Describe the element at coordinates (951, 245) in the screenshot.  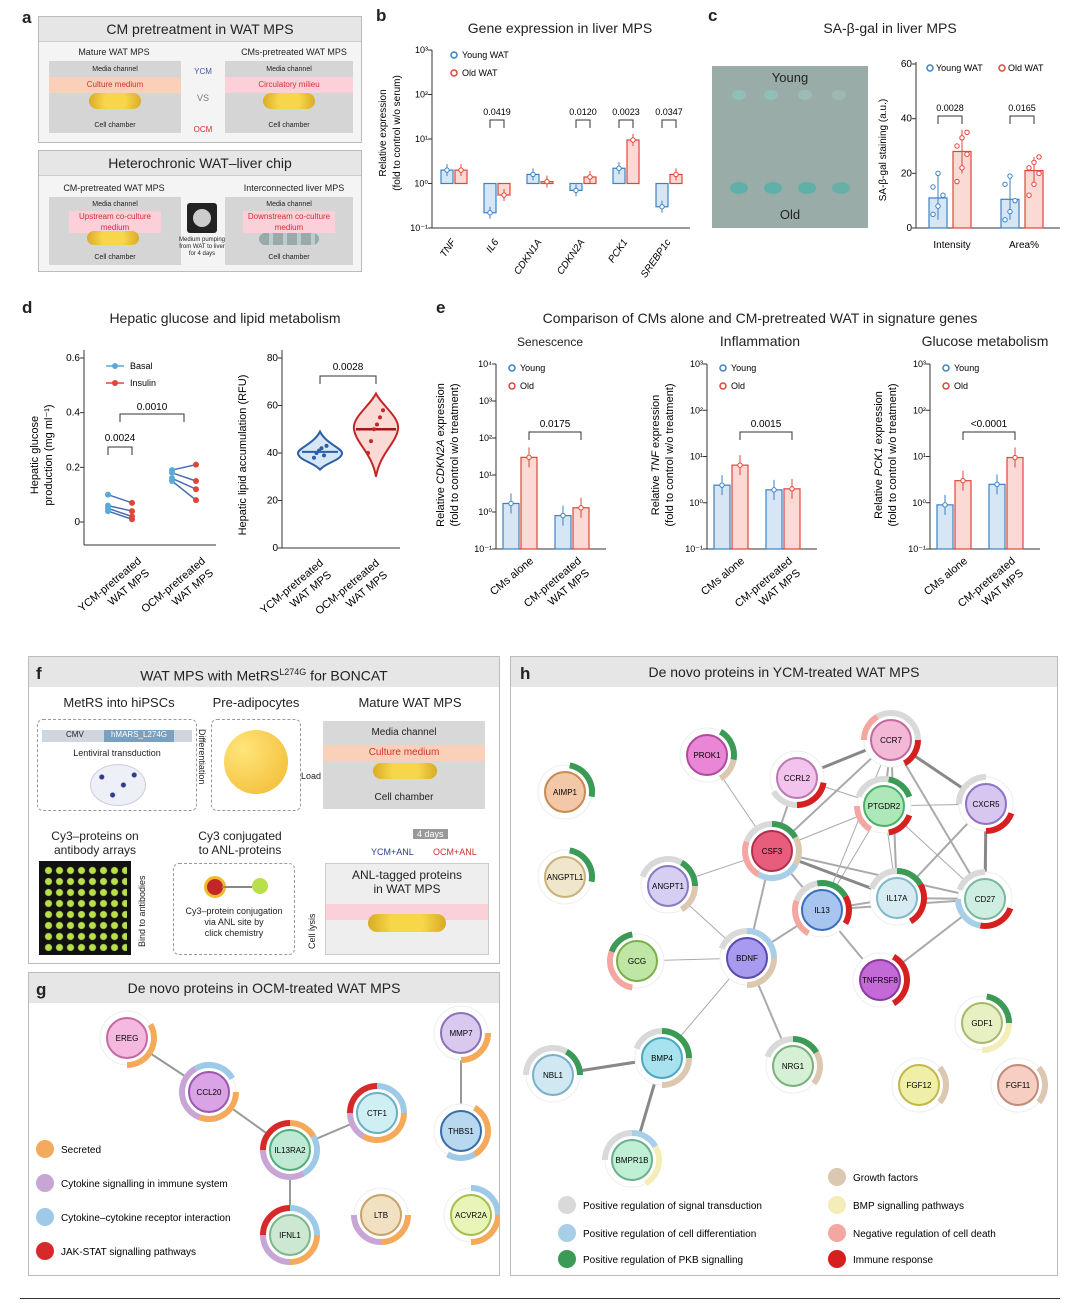
I see `c-xlabel-intensity: Intensity` at that location.